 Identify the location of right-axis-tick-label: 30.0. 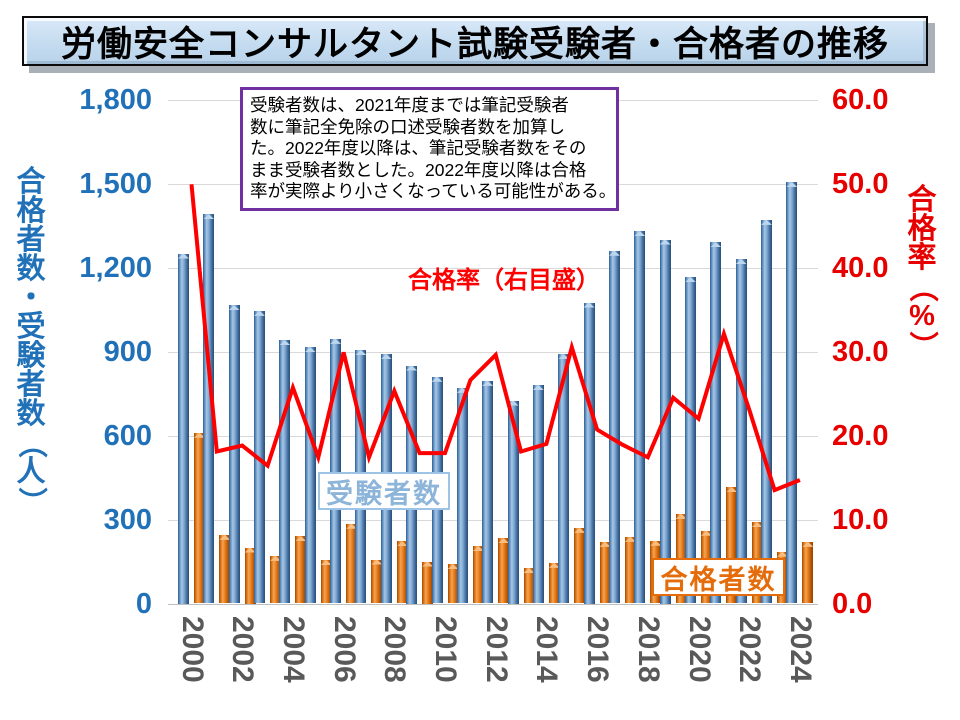
(860, 351).